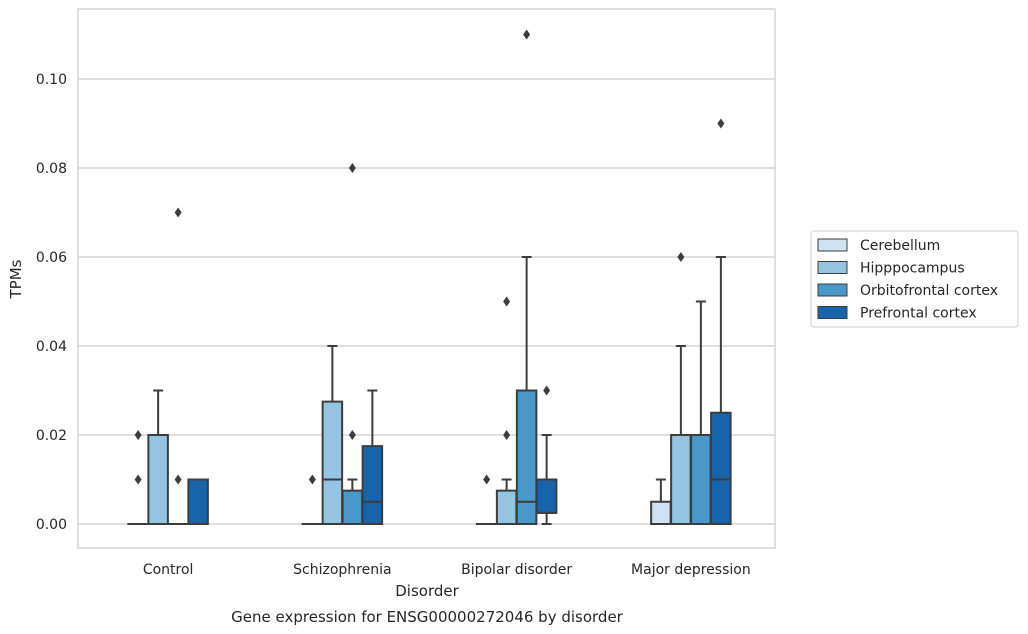  What do you see at coordinates (51, 525) in the screenshot?
I see `y-tick-label: 0.00` at bounding box center [51, 525].